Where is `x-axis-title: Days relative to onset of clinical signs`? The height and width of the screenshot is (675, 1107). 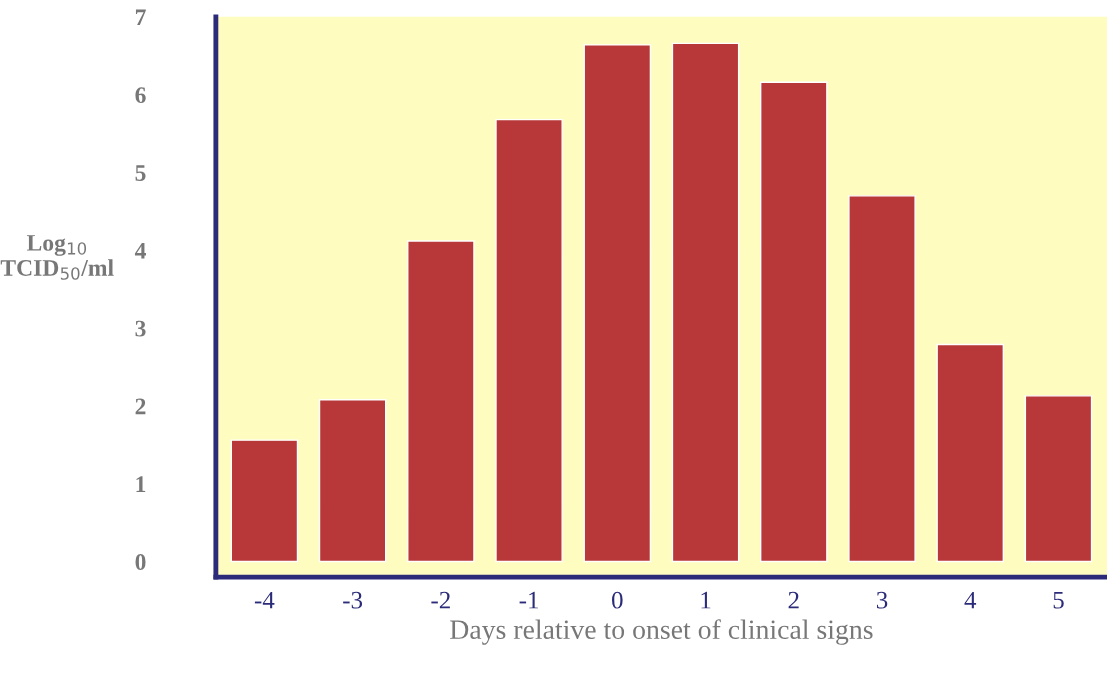
x-axis-title: Days relative to onset of clinical signs is located at coordinates (661, 632).